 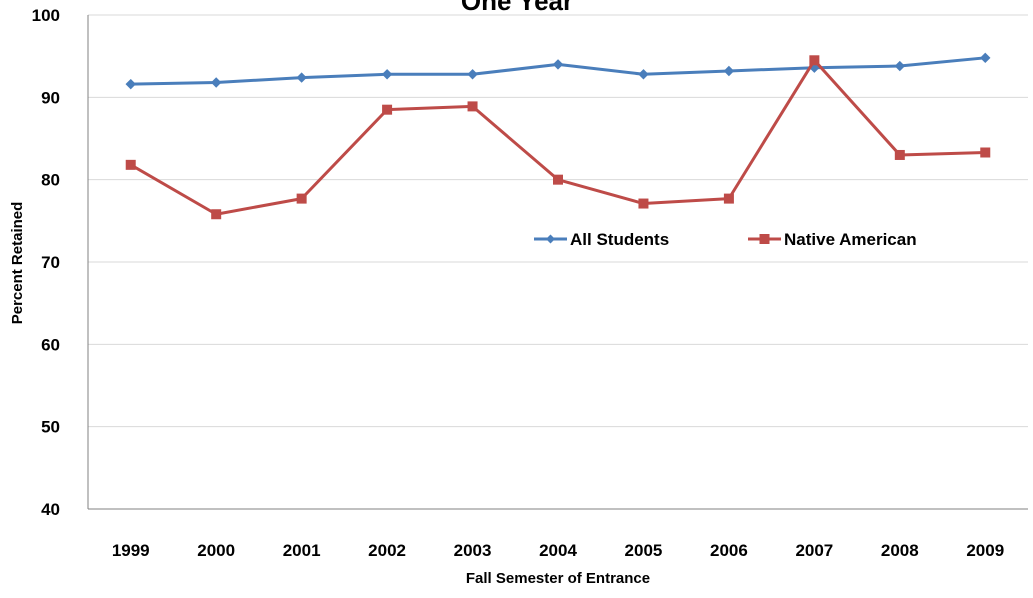 I want to click on data-point-native-american-2005, so click(x=643, y=203).